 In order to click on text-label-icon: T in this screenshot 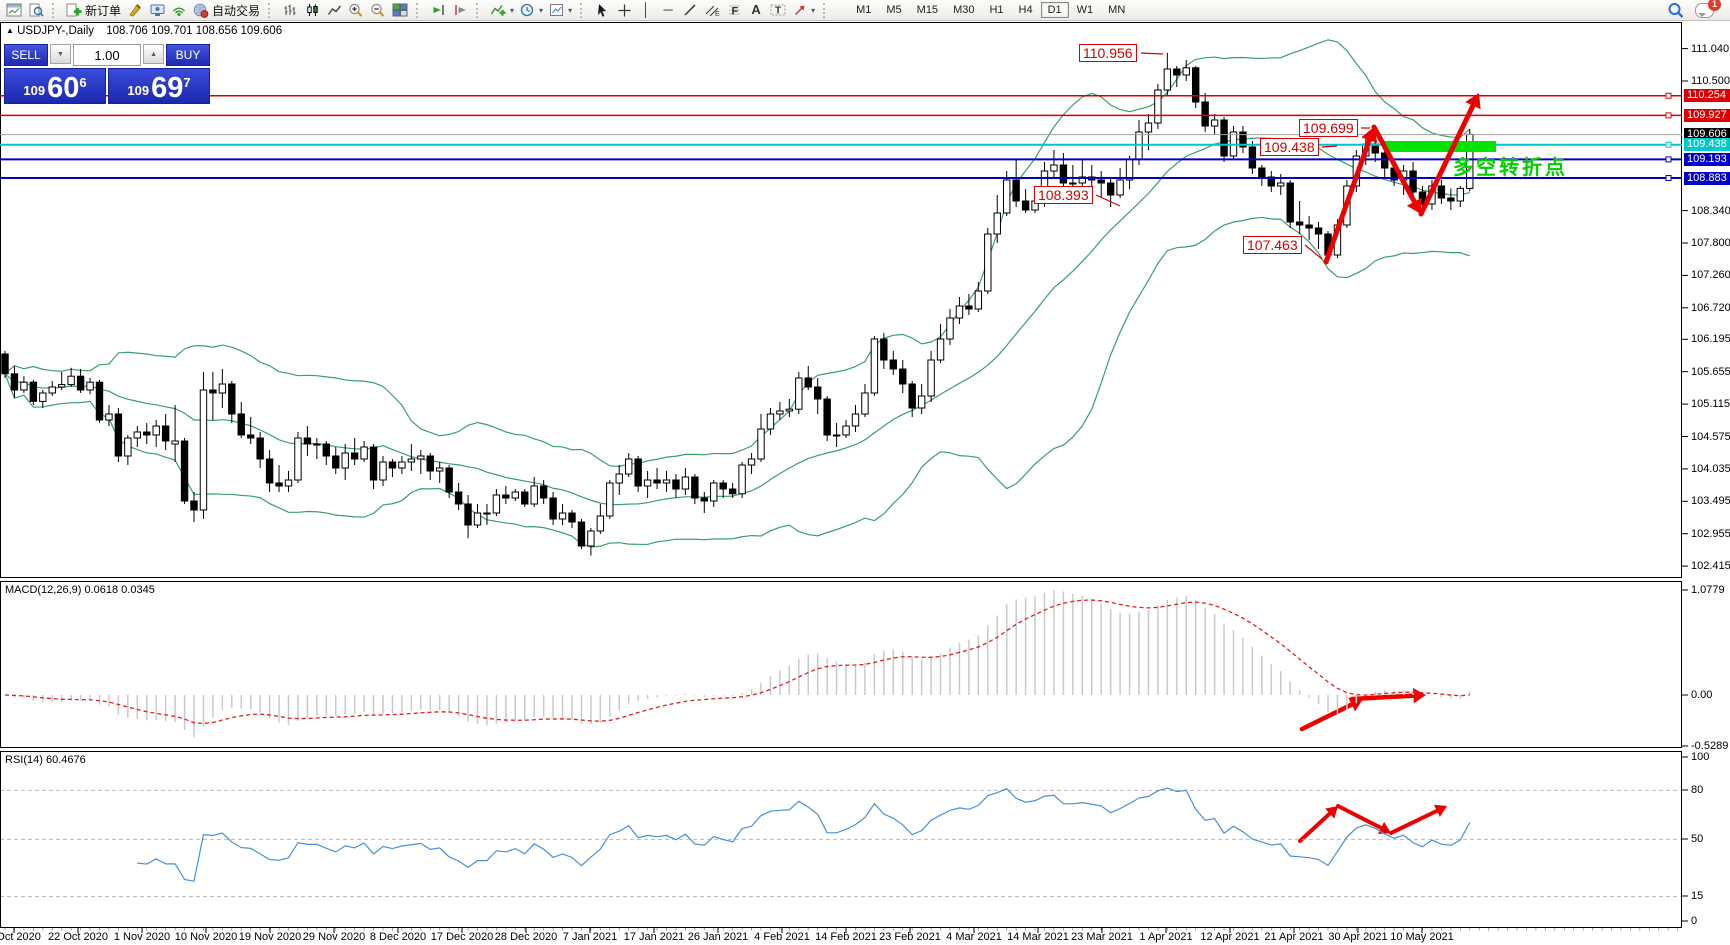, I will do `click(778, 10)`.